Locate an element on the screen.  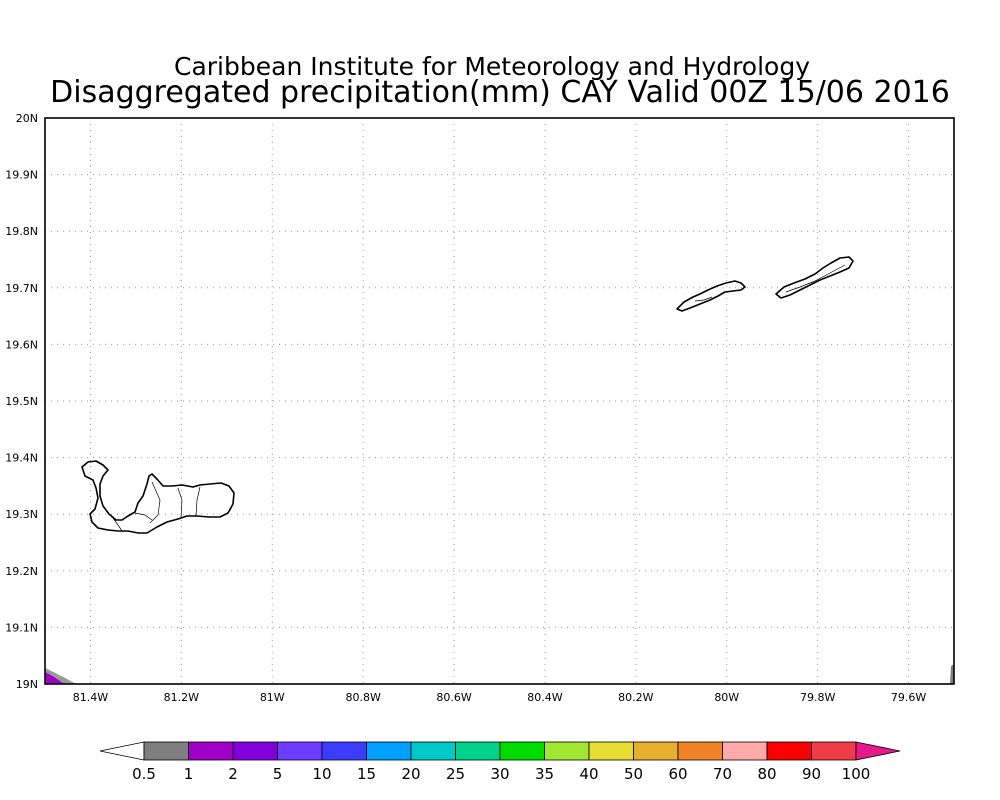
longitude-tick-label: 81.2W is located at coordinates (181, 697).